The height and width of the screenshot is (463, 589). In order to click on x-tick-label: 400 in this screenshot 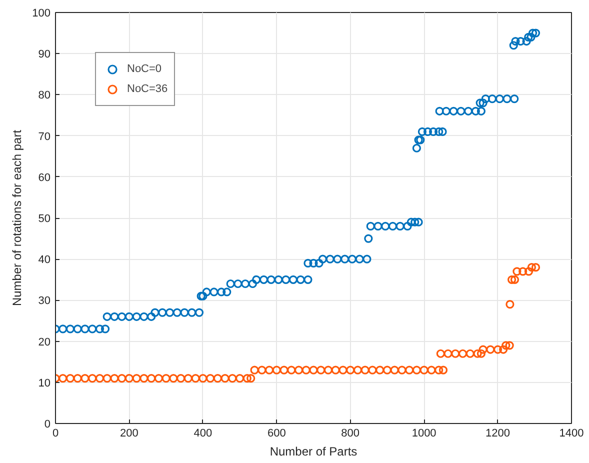, I will do `click(203, 434)`.